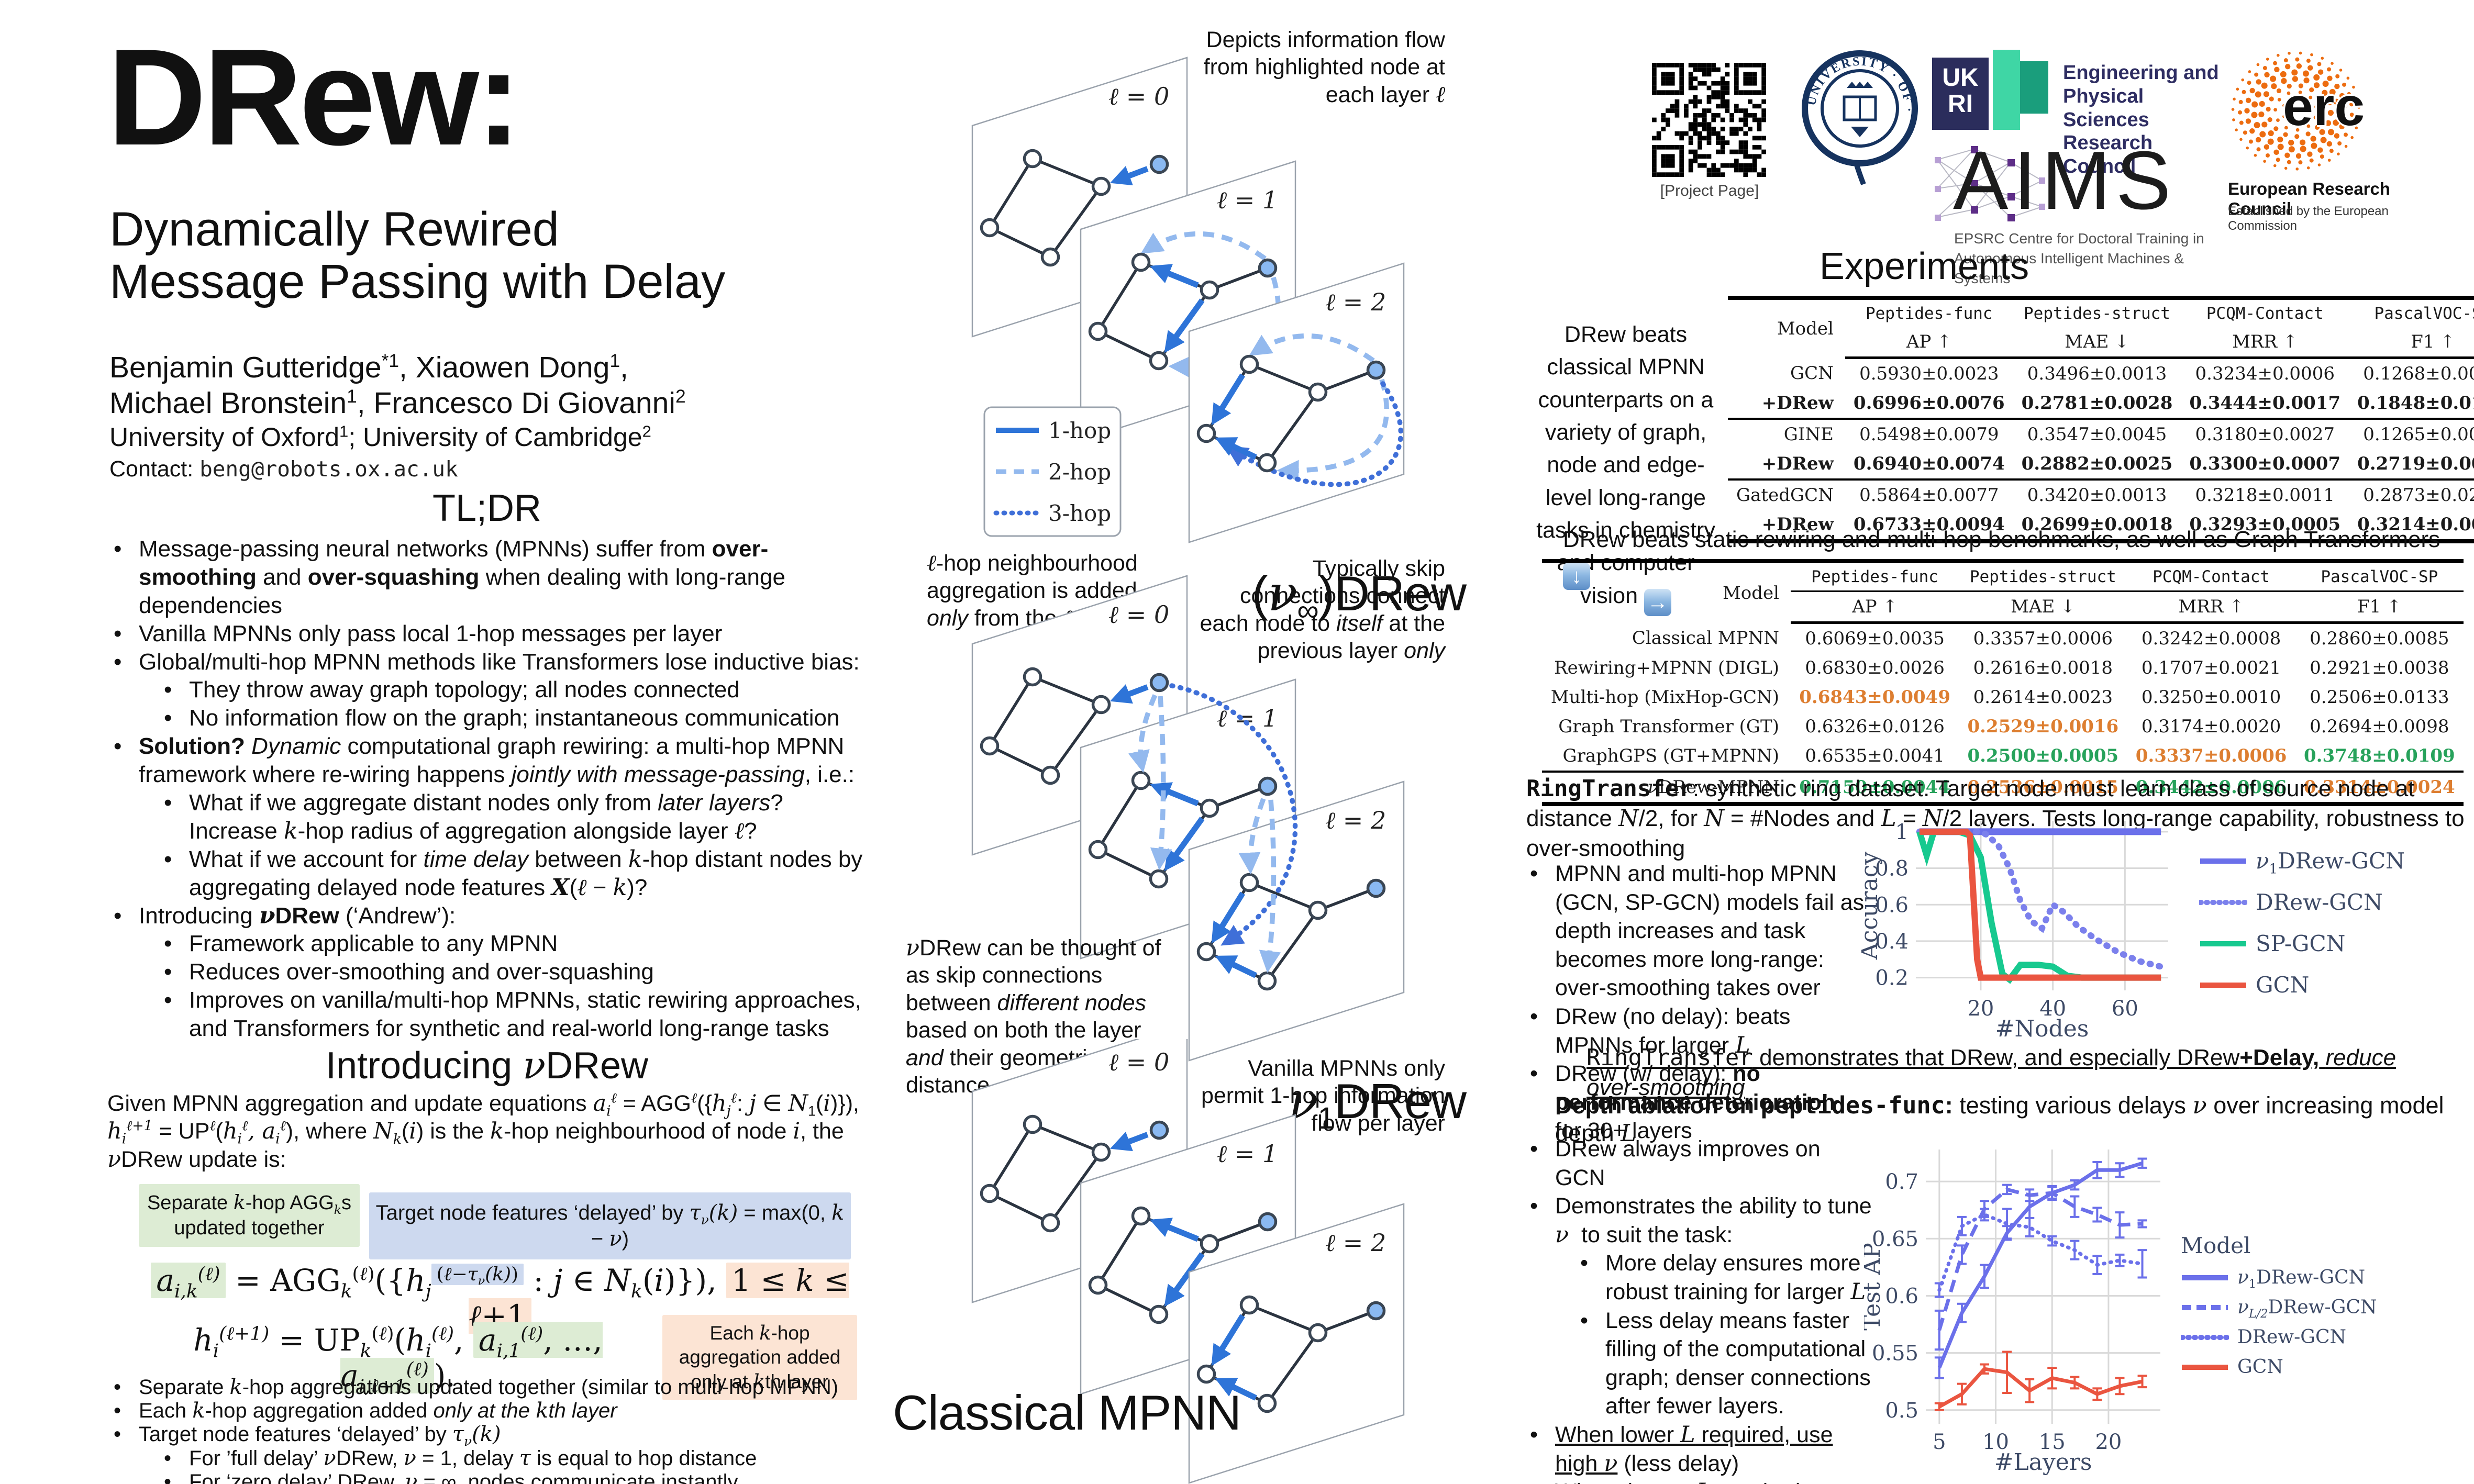  I want to click on experiments-heading: Experiments, so click(1924, 266).